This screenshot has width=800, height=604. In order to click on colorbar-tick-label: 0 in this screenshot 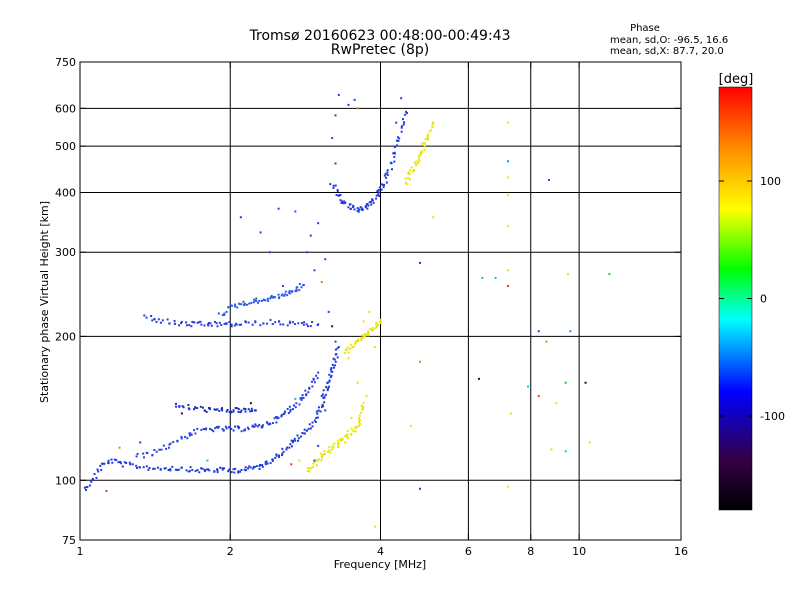, I will do `click(763, 299)`.